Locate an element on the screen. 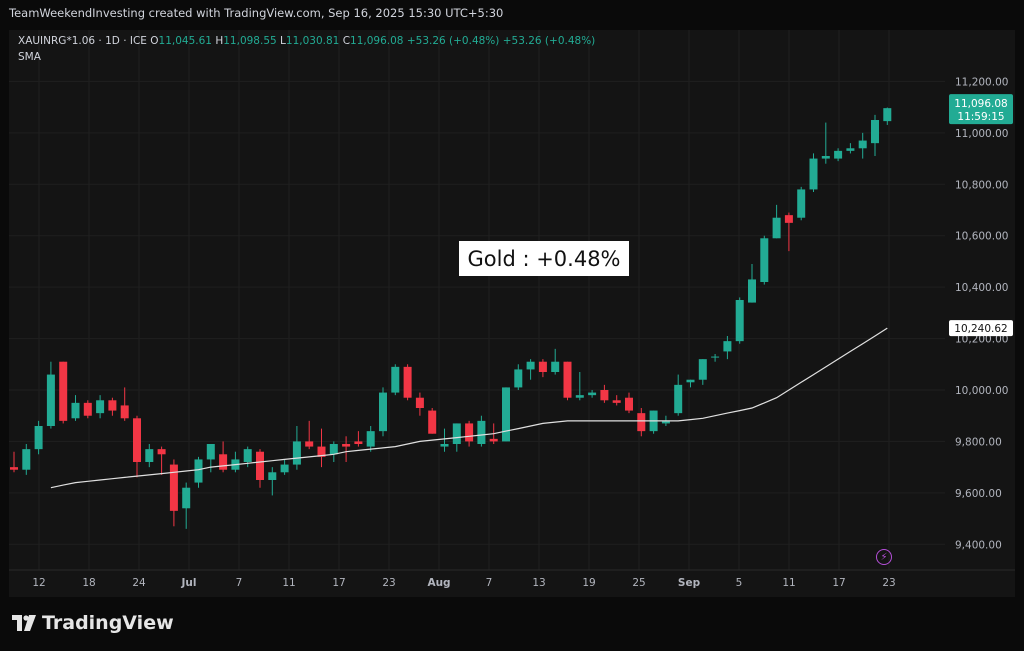 This screenshot has height=651, width=1024. y-tick-label: 11,200.00 is located at coordinates (981, 82).